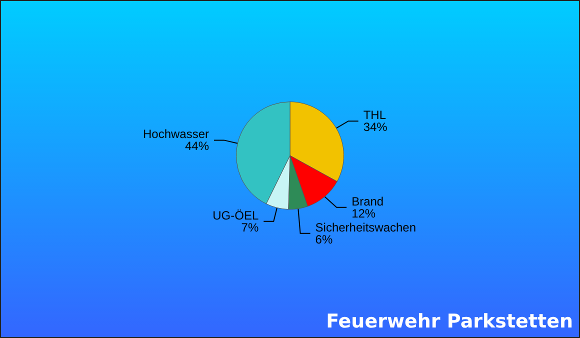 Image resolution: width=580 pixels, height=338 pixels. I want to click on slice-label: UG-ÖEL, so click(235, 215).